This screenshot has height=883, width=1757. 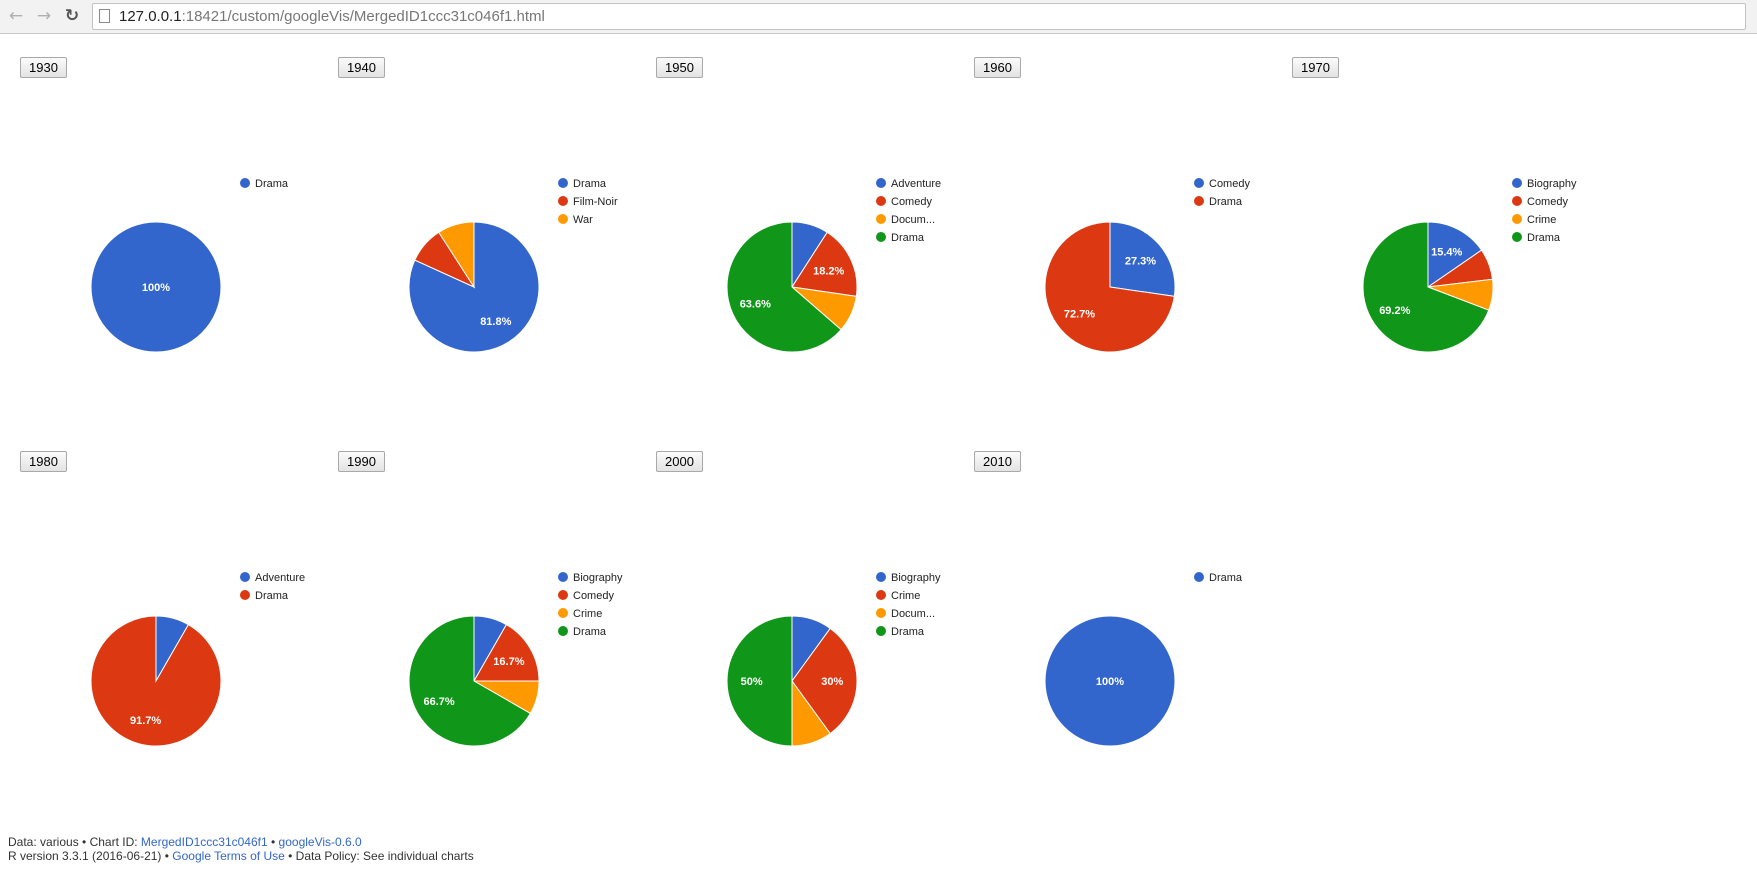 I want to click on pie-slice-crime, so click(x=824, y=681).